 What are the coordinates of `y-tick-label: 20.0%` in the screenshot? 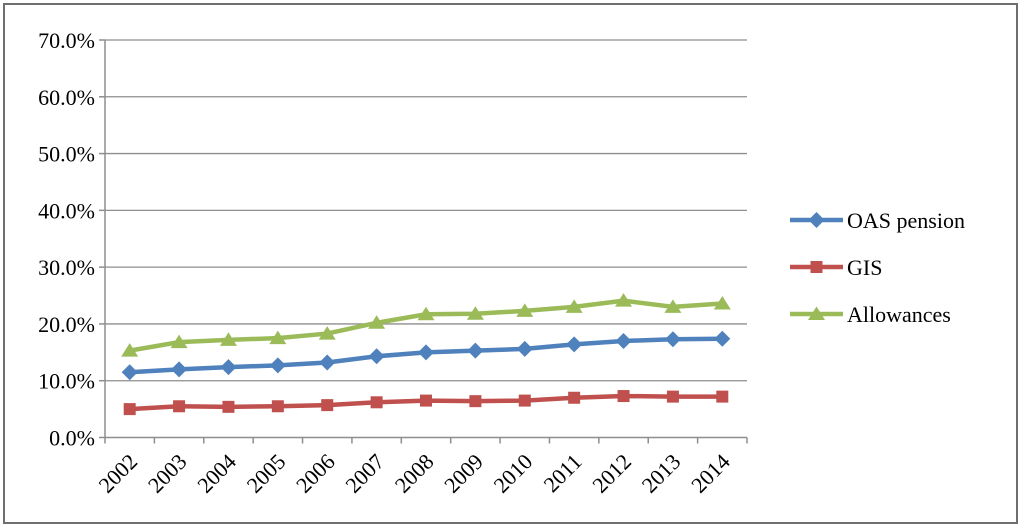 It's located at (66, 324).